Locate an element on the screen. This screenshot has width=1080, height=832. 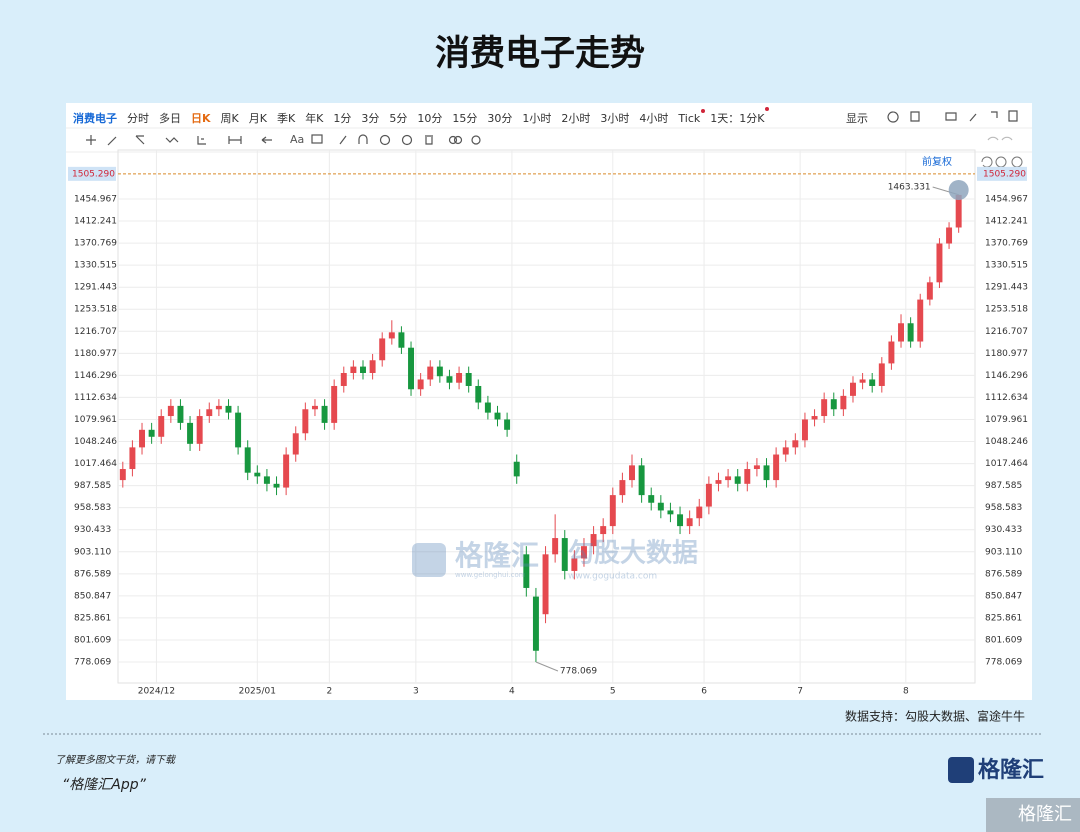
timeframe-tab: 季K is located at coordinates (286, 118).